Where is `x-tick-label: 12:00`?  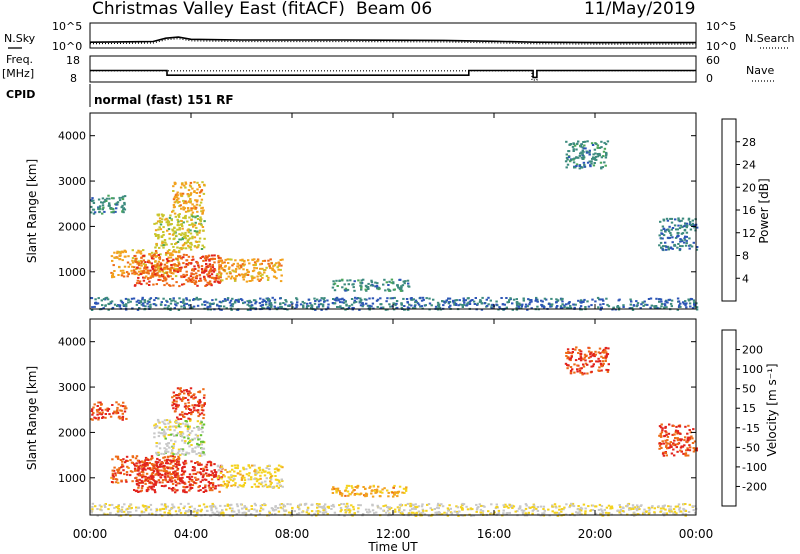
x-tick-label: 12:00 is located at coordinates (393, 534).